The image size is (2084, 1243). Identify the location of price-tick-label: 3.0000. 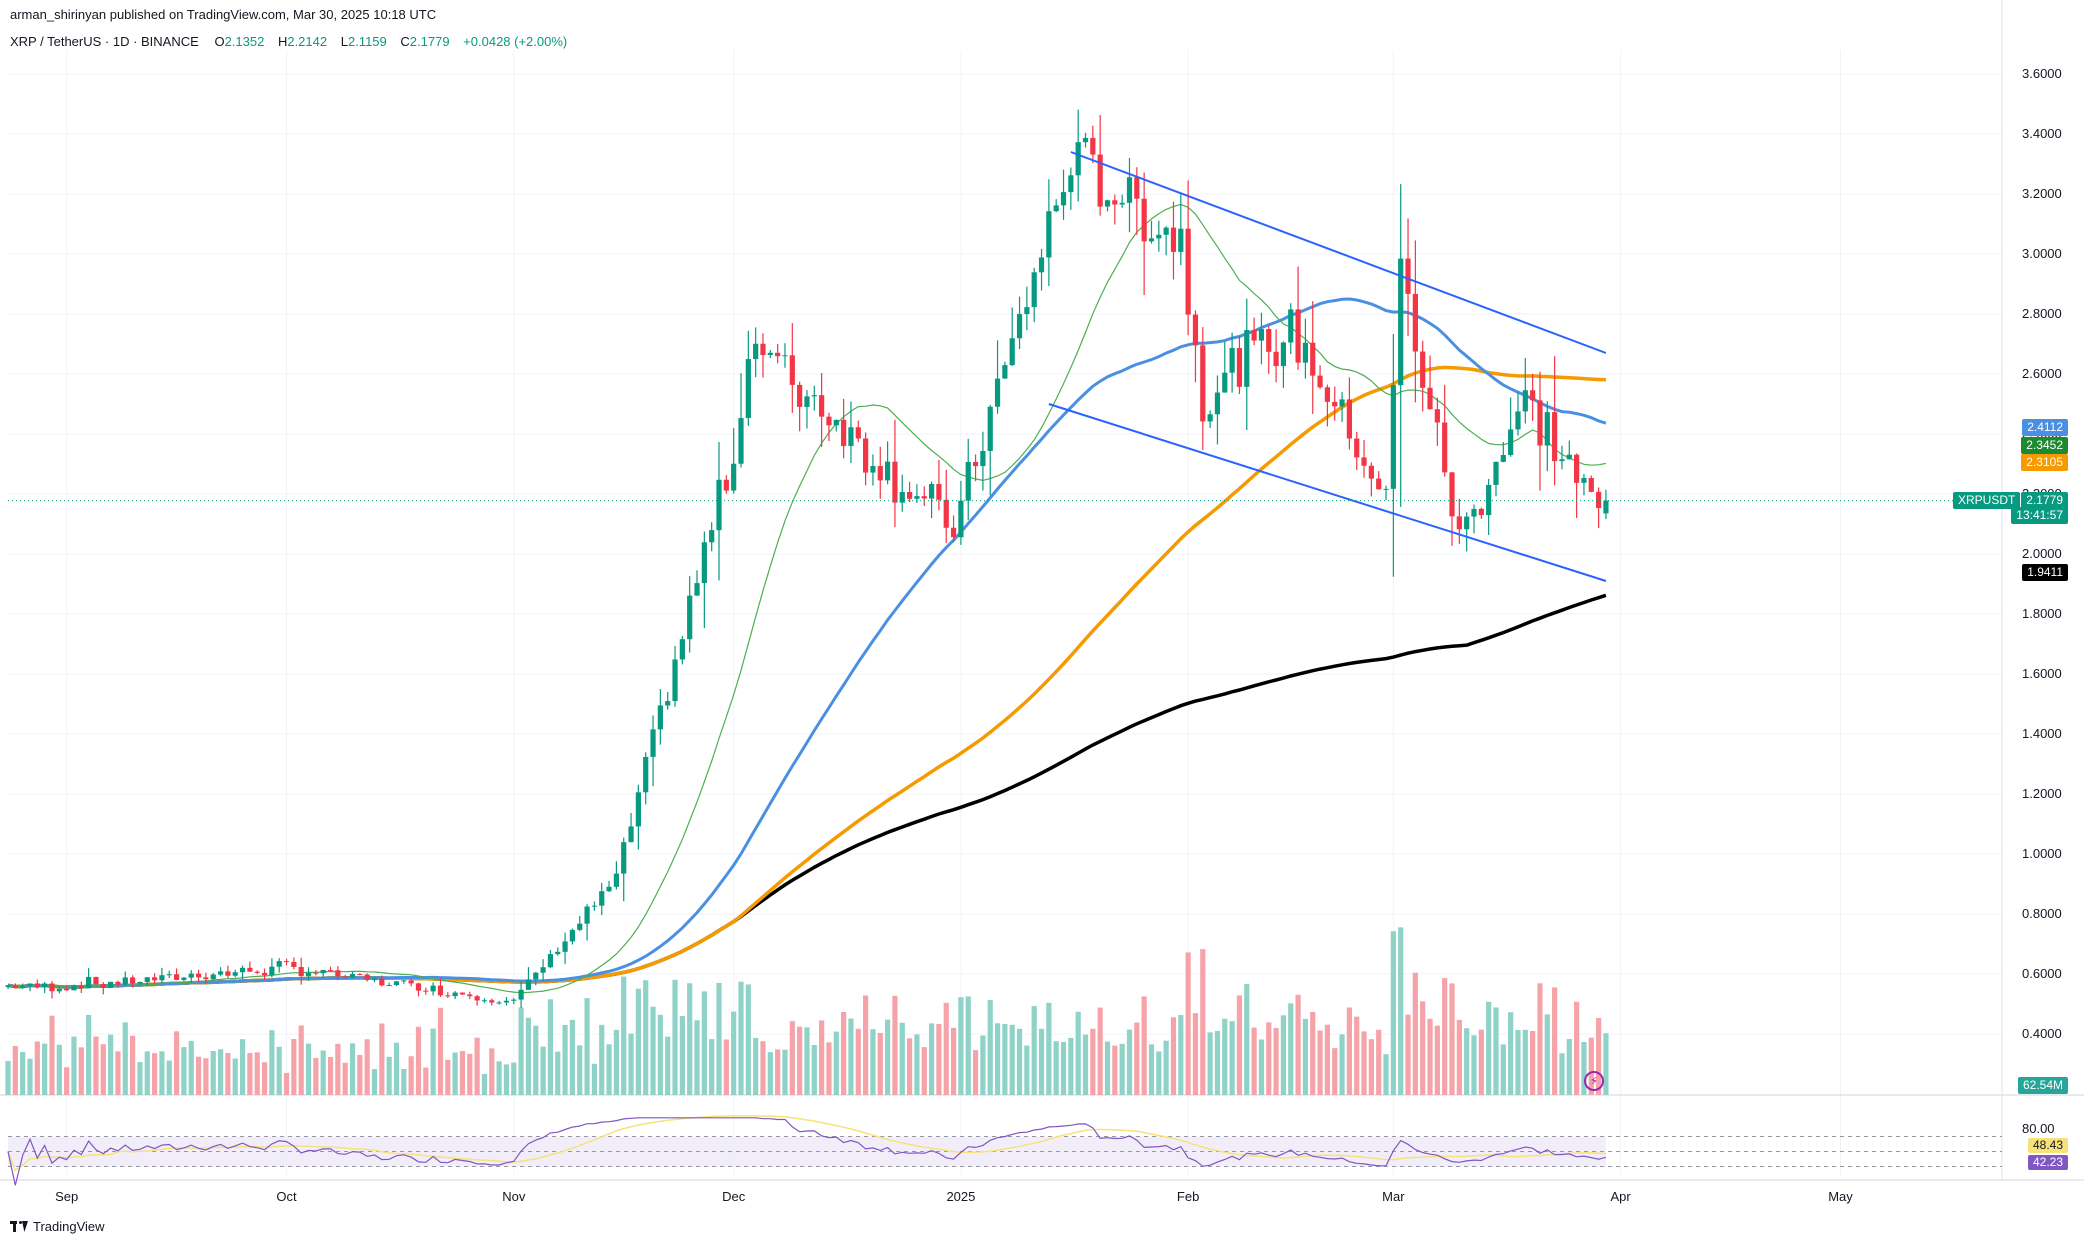
(2042, 253).